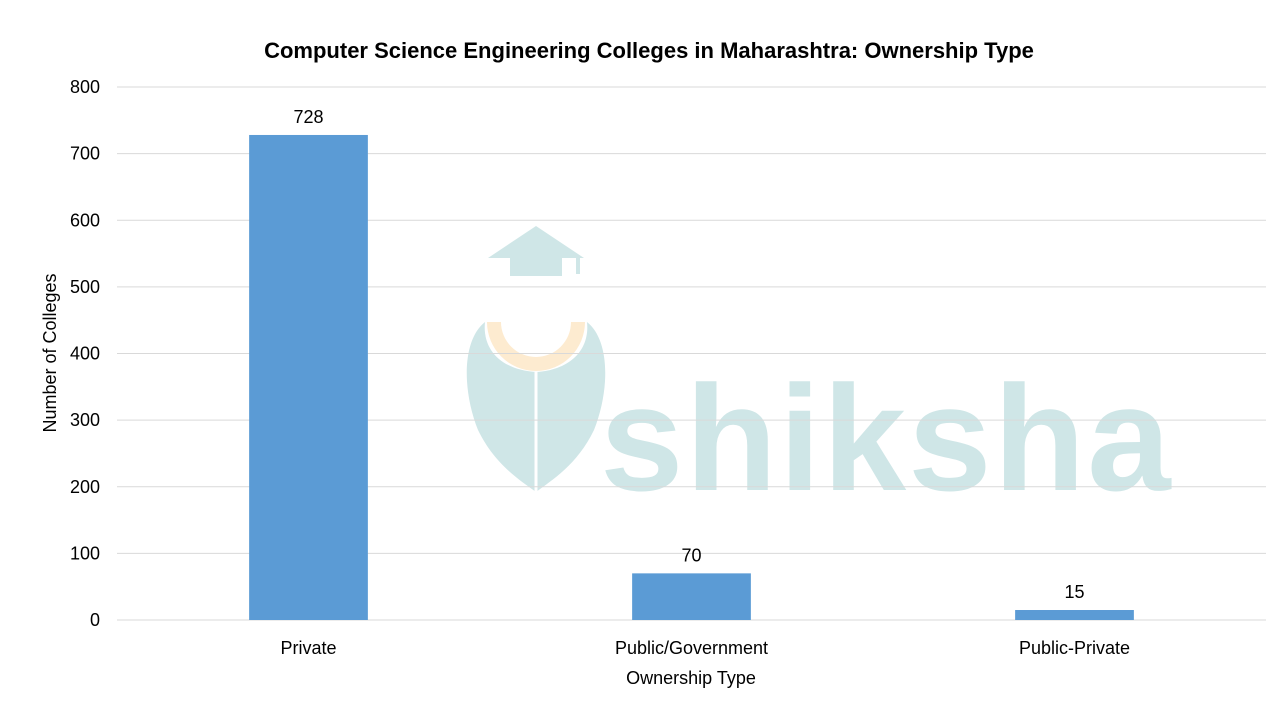  I want to click on y-axis-label: Number of Colleges, so click(50, 352).